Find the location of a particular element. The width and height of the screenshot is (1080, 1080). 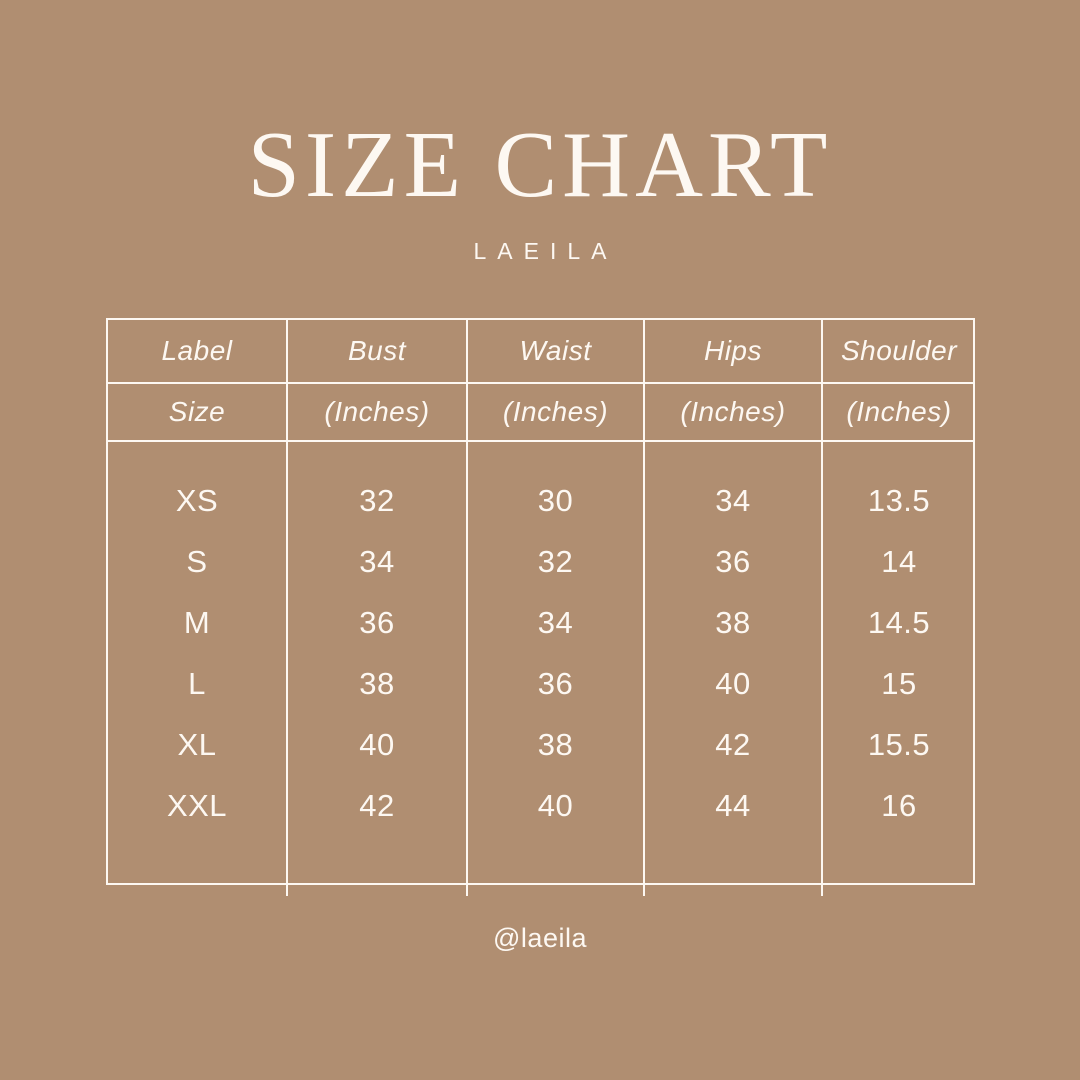

cell-bust: 36 is located at coordinates (377, 622).